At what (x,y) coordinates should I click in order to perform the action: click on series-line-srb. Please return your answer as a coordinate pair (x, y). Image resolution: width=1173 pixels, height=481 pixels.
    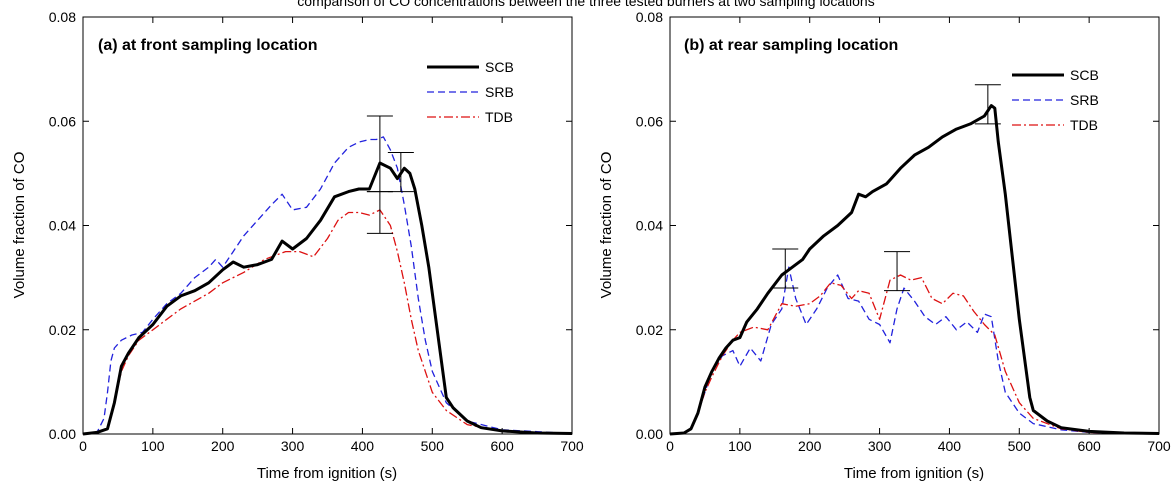
    Looking at the image, I should click on (914, 350).